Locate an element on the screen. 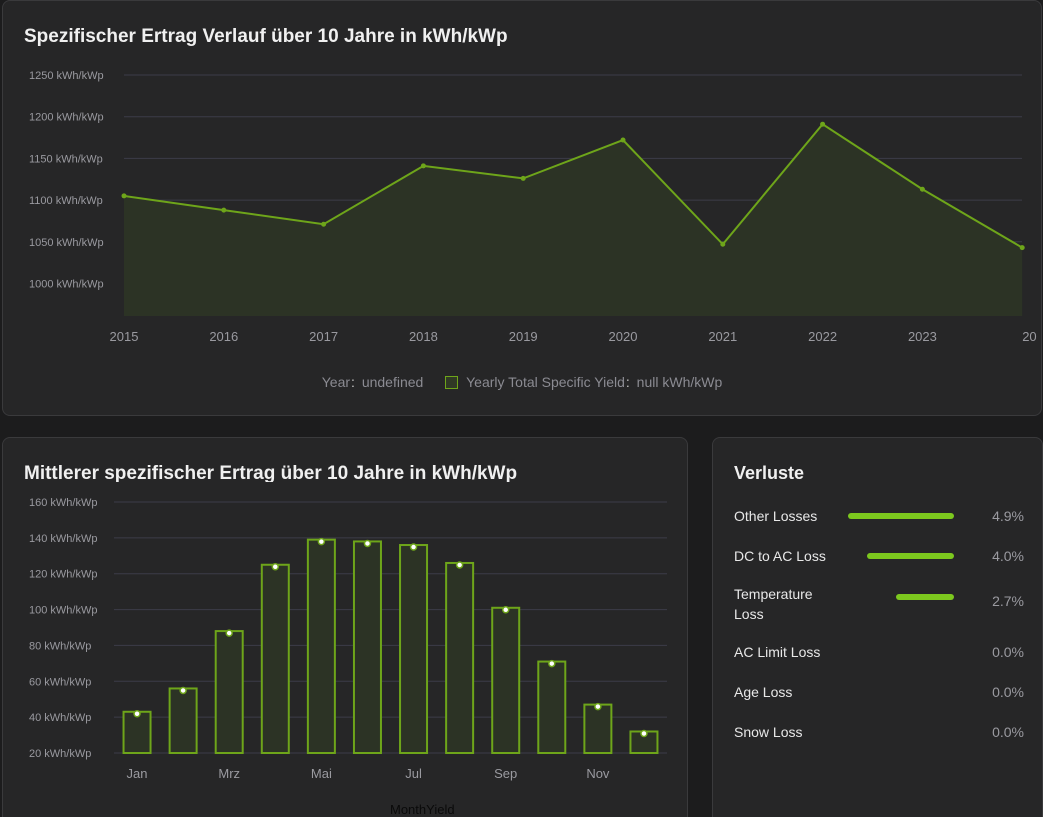  loss-item: Other Losses 4.9% is located at coordinates (879, 516).